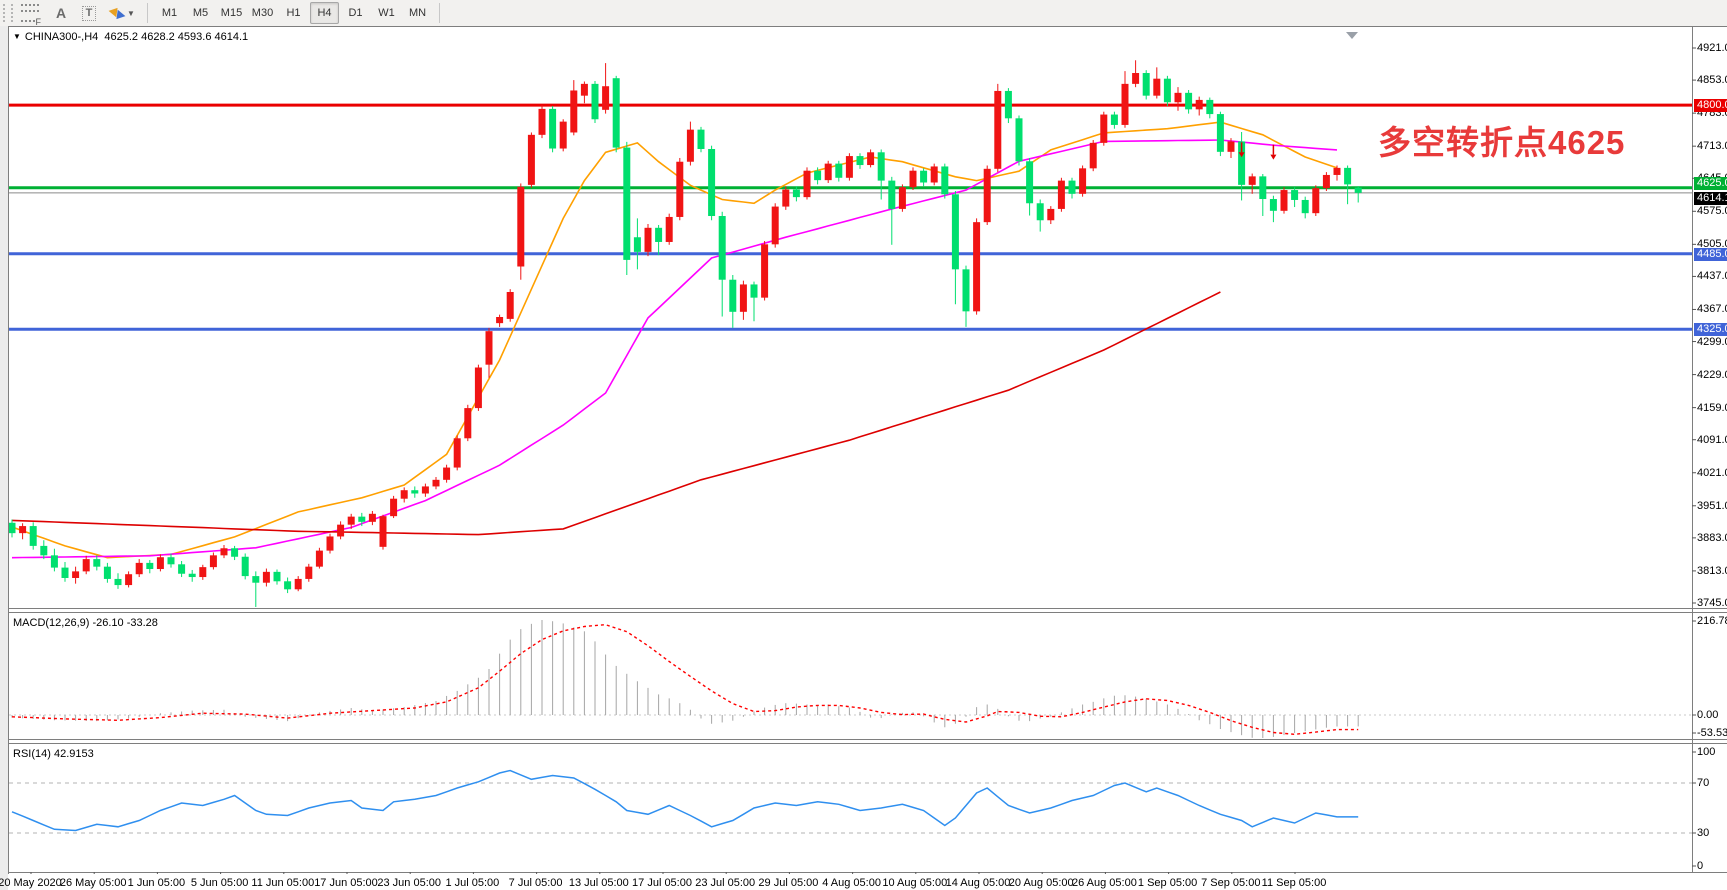  What do you see at coordinates (1712, 276) in the screenshot?
I see `price-axis-label: 4437.0` at bounding box center [1712, 276].